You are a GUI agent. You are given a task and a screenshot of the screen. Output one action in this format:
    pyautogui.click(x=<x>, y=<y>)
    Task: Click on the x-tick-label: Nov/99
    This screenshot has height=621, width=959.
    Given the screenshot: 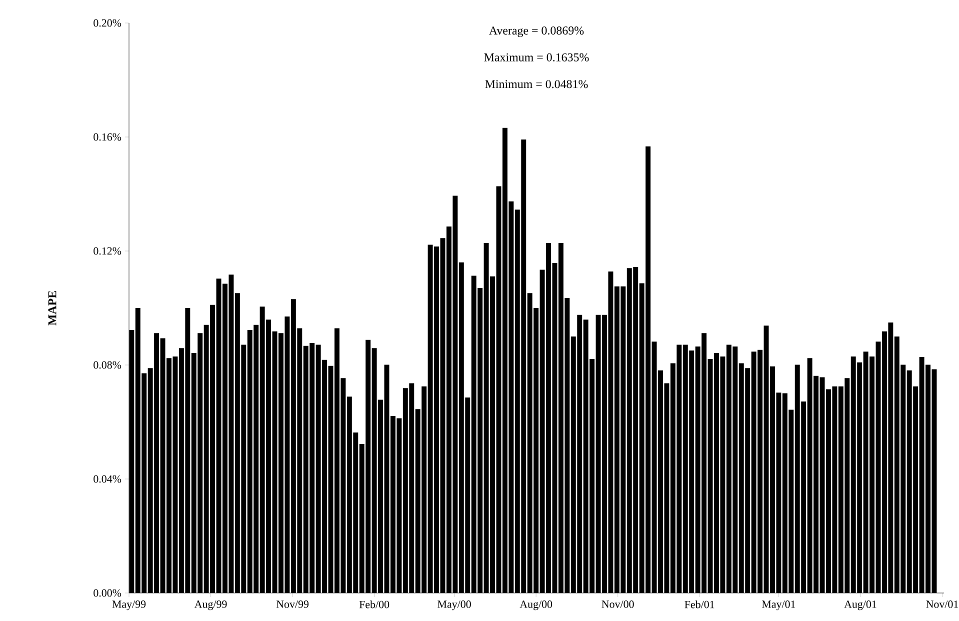 What is the action you would take?
    pyautogui.click(x=292, y=604)
    